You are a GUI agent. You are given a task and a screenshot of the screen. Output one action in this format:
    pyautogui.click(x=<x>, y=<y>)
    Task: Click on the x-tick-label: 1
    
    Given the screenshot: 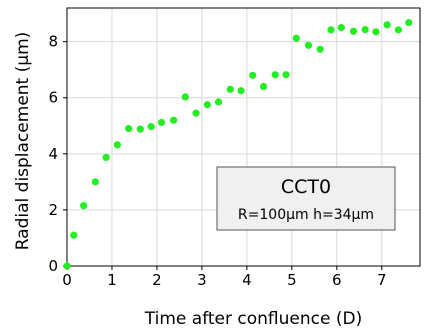 What is the action you would take?
    pyautogui.click(x=112, y=280)
    